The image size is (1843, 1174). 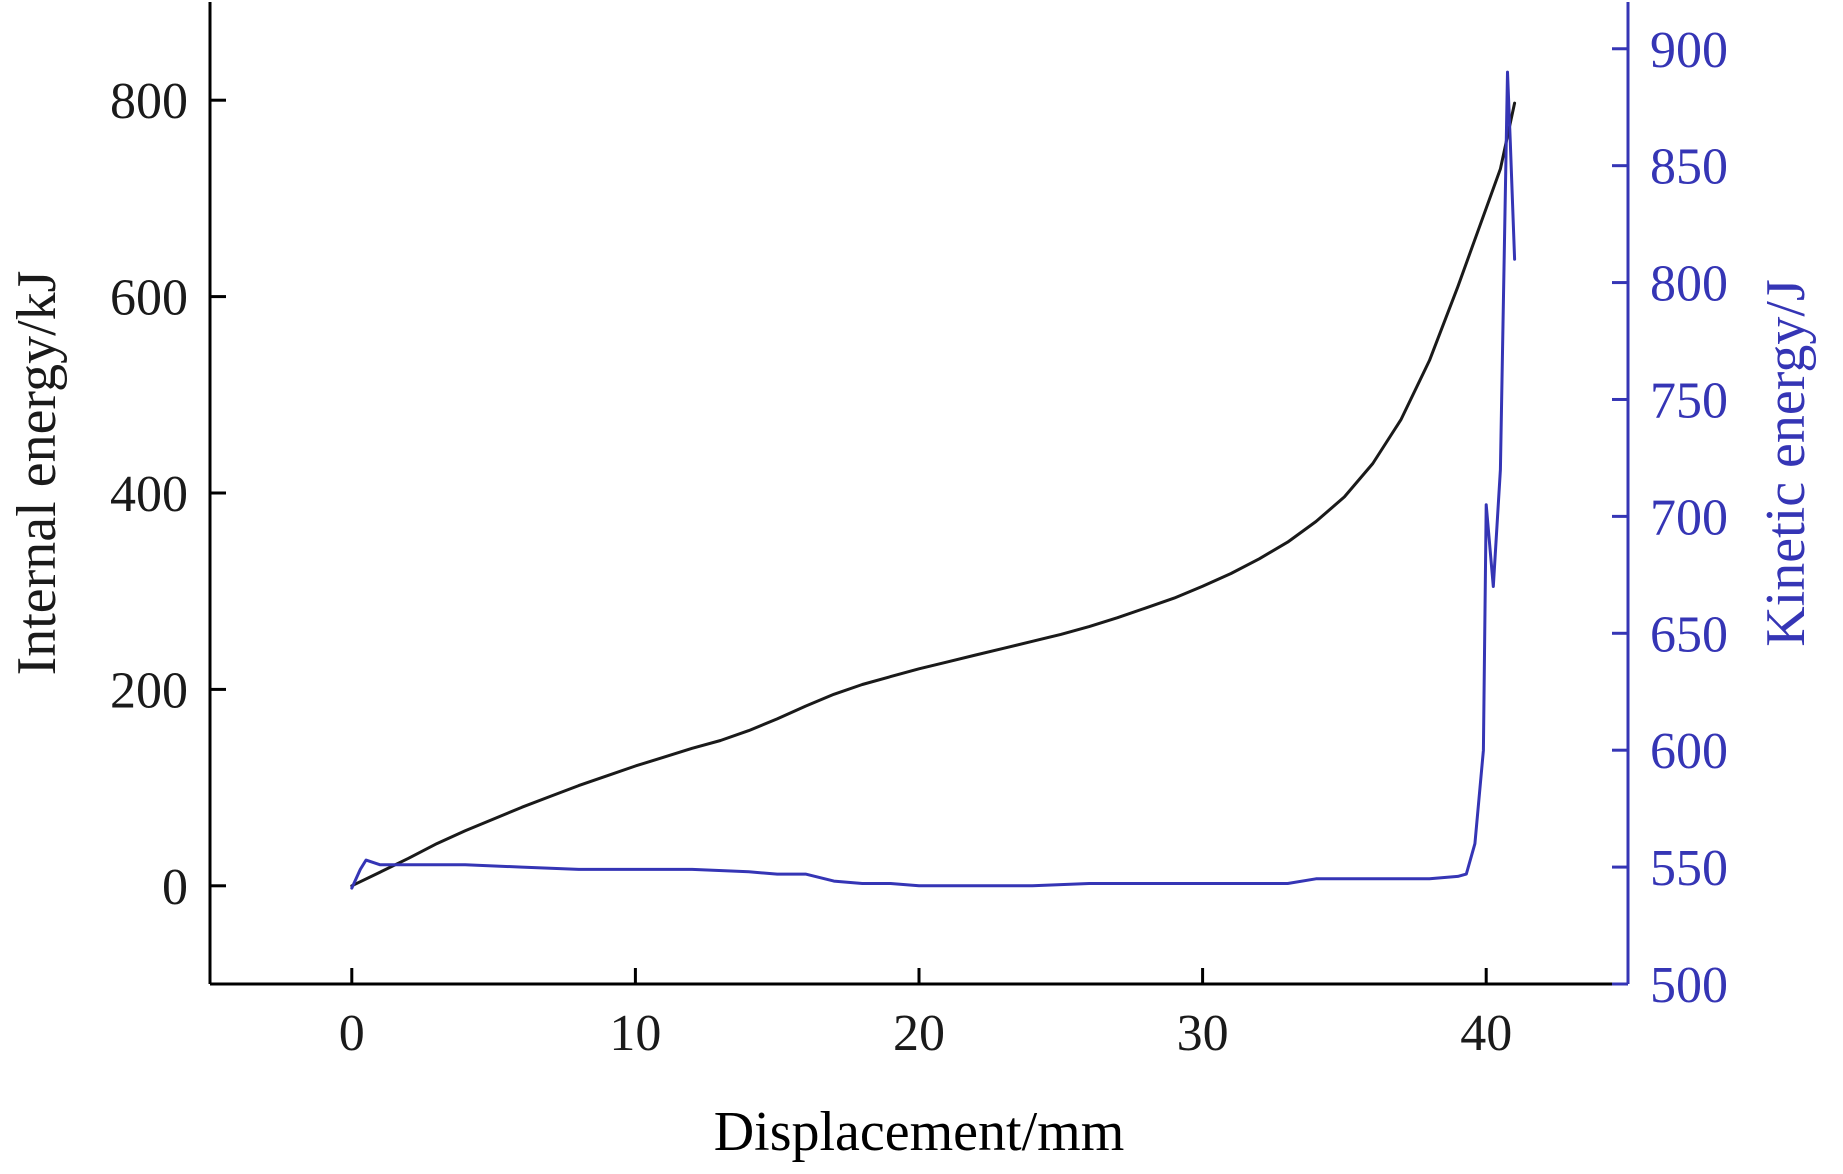 I want to click on x-axis-title: Displacement/mm, so click(x=919, y=1132).